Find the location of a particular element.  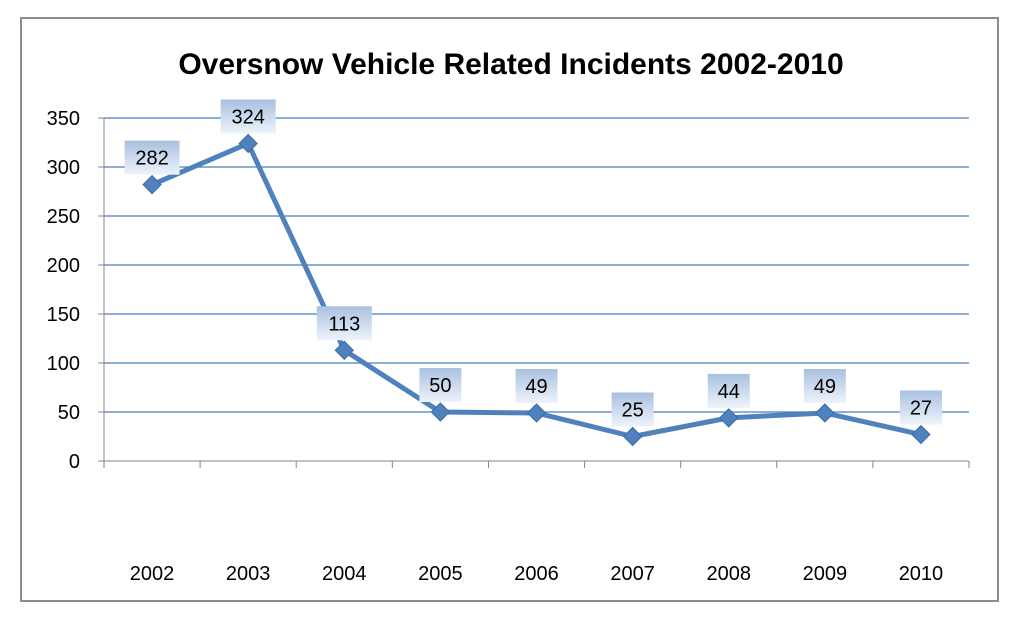

x-tick-label: 2007 is located at coordinates (632, 574).